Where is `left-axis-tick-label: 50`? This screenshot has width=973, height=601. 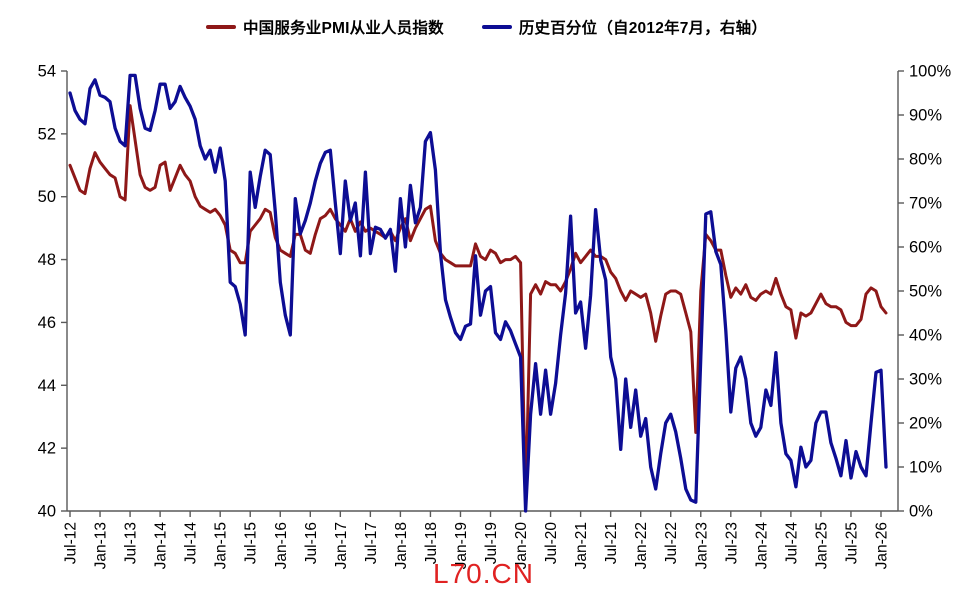
left-axis-tick-label: 50 is located at coordinates (47, 197).